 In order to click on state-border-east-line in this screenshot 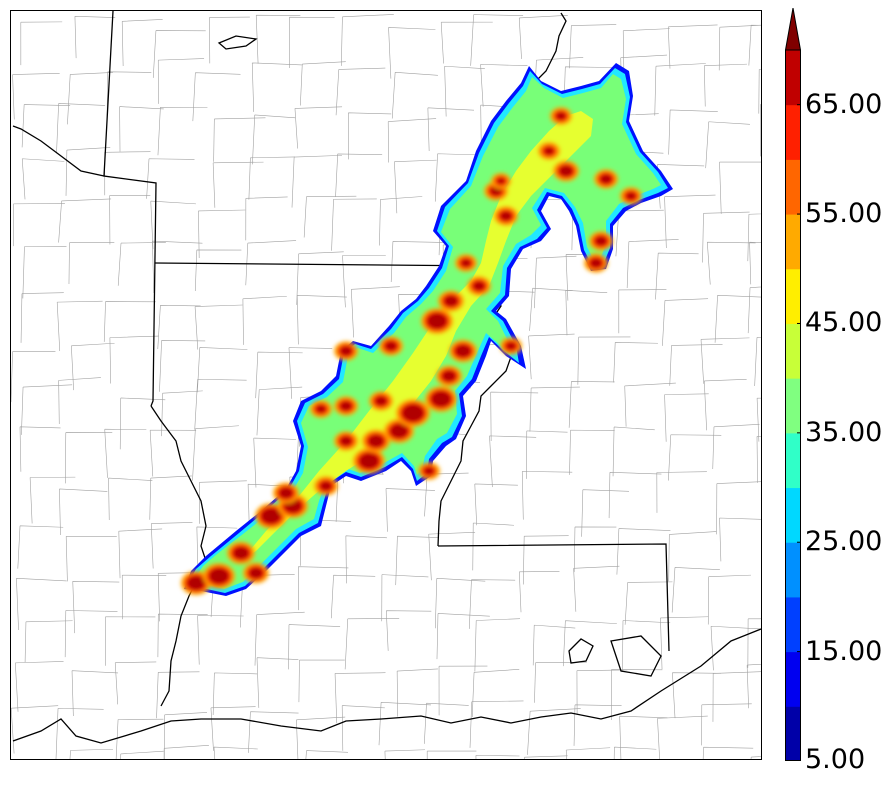, I will do `click(553, 597)`.